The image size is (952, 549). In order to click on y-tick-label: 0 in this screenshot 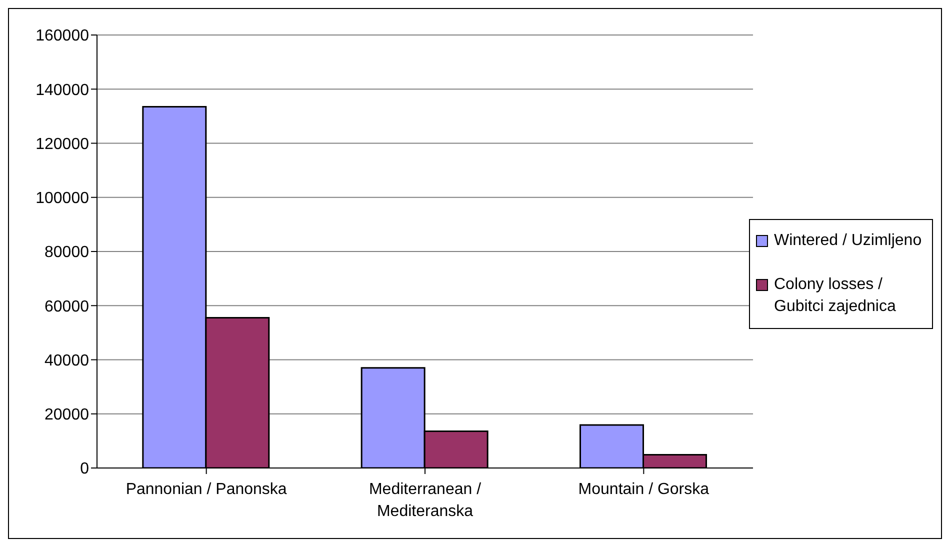, I will do `click(85, 469)`.